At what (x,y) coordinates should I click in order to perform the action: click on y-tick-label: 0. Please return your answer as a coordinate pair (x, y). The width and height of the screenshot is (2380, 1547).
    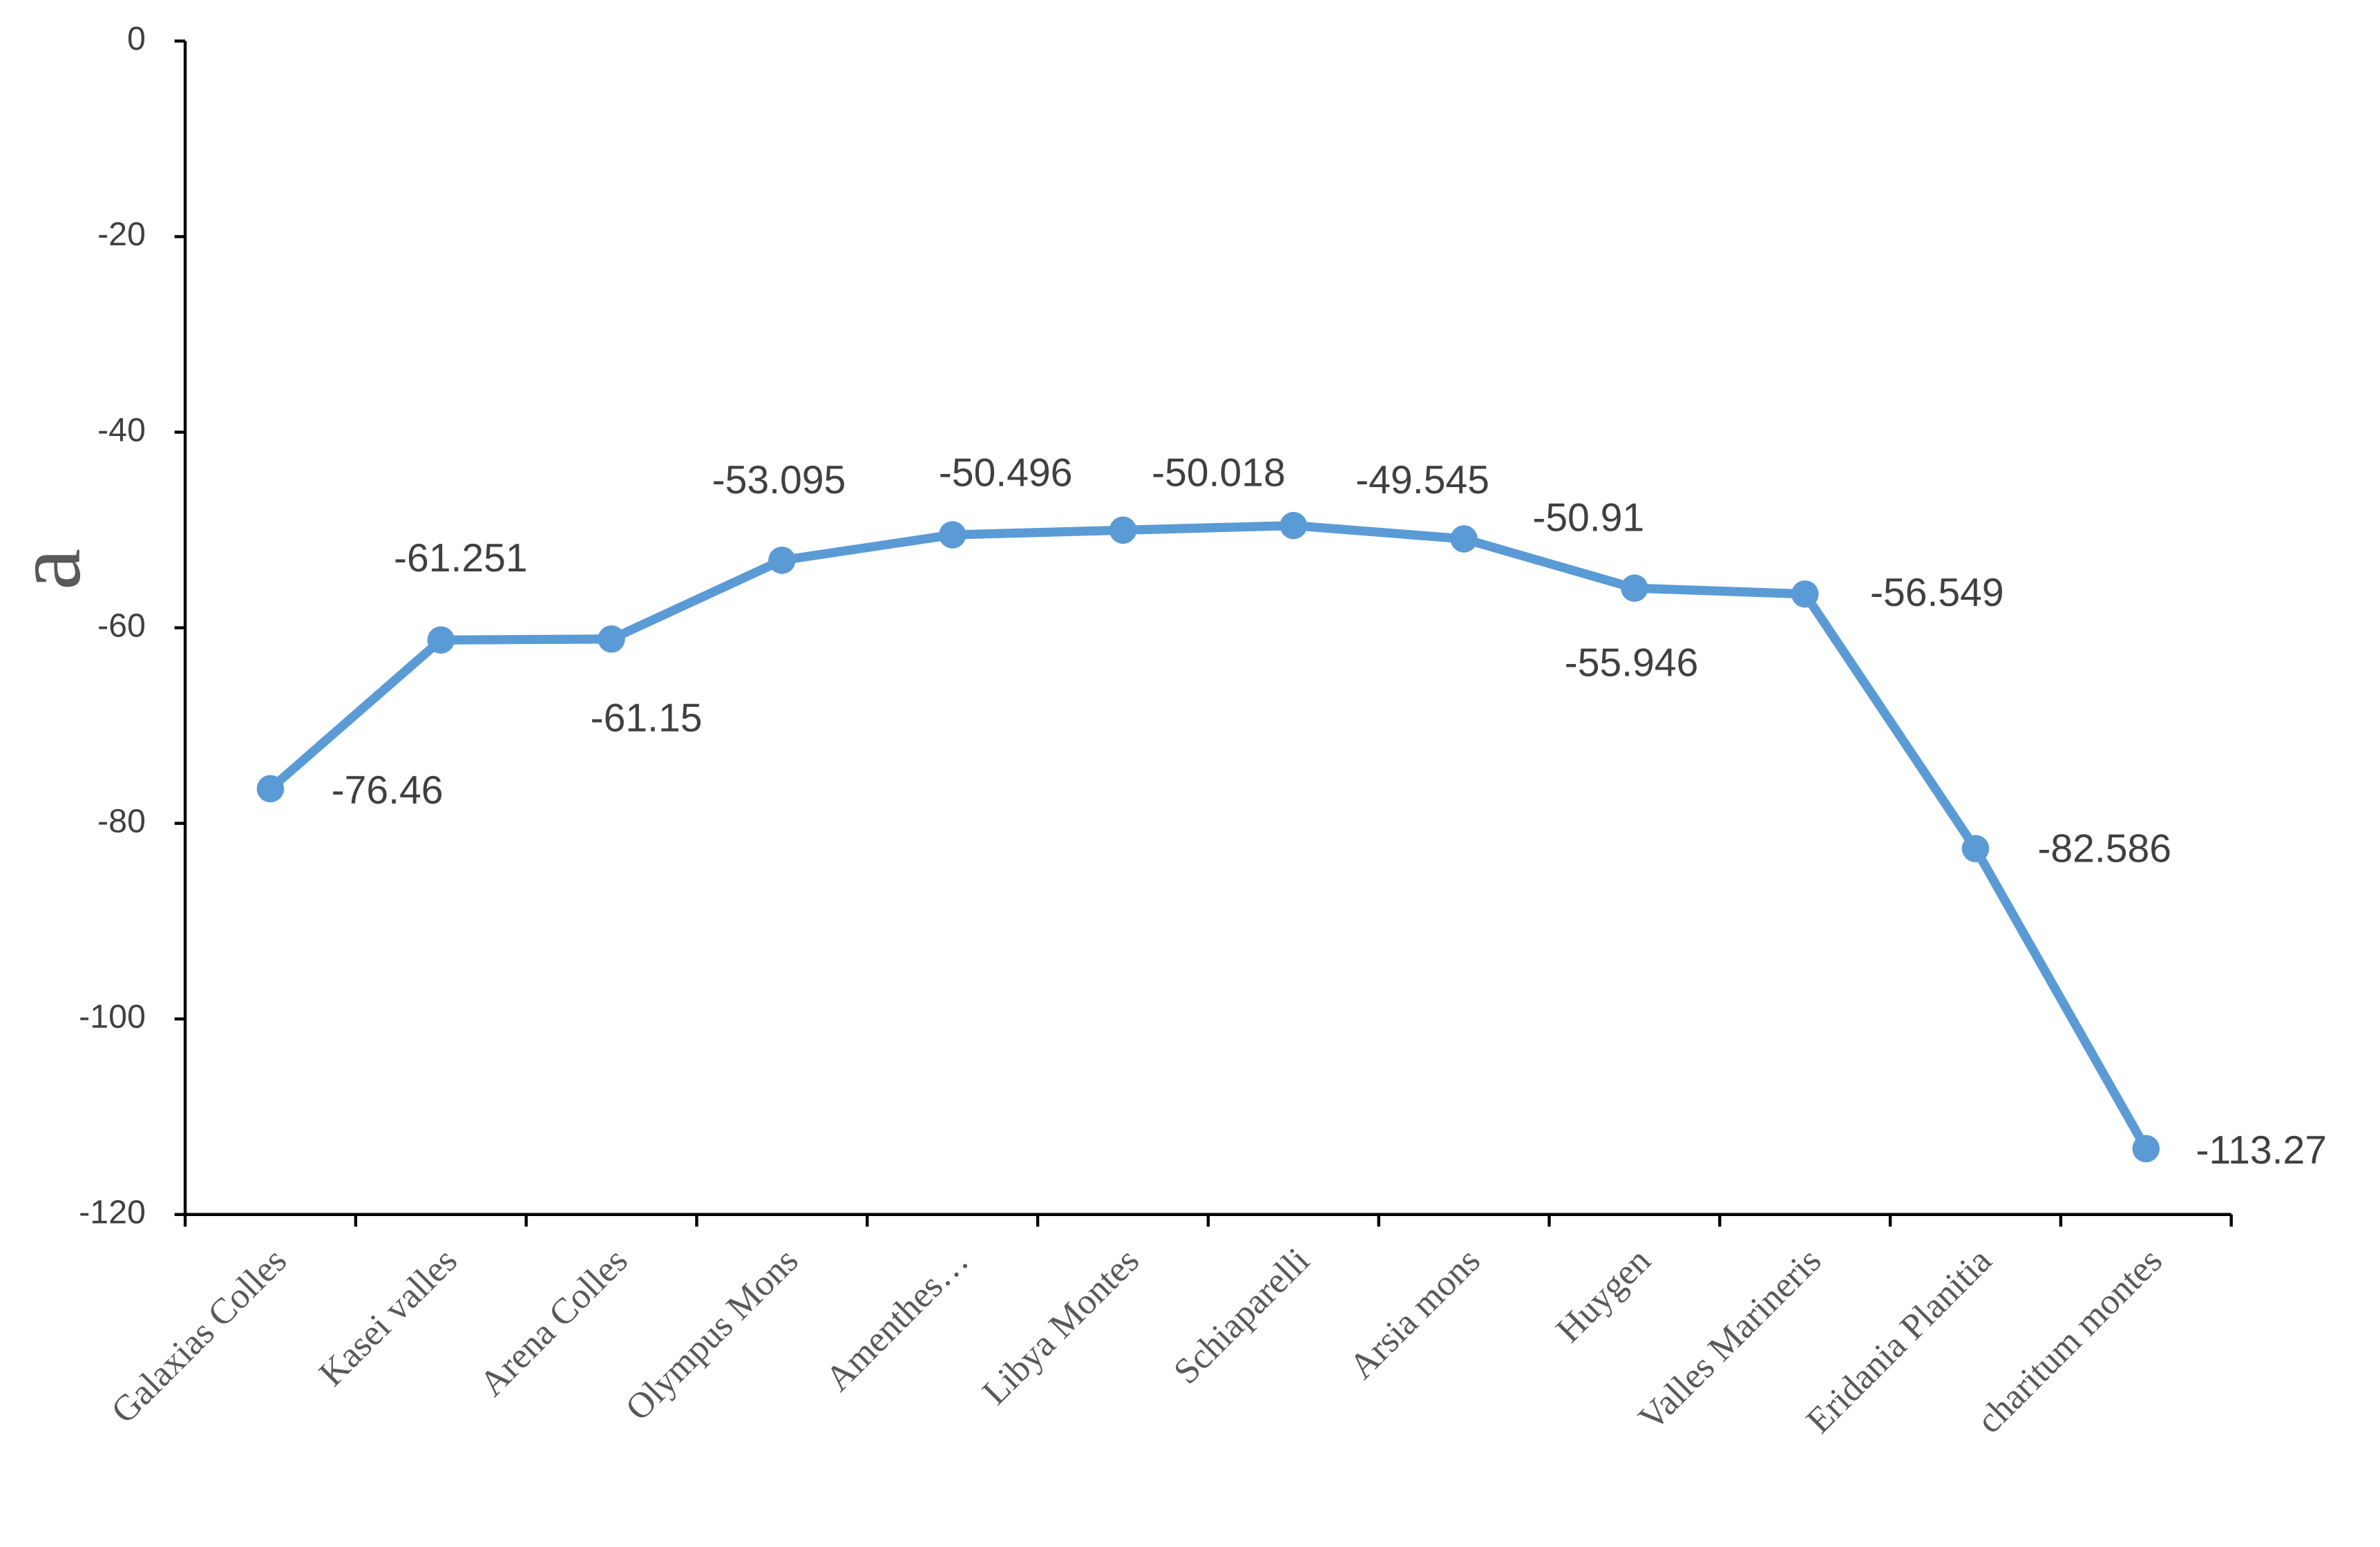
    Looking at the image, I should click on (136, 38).